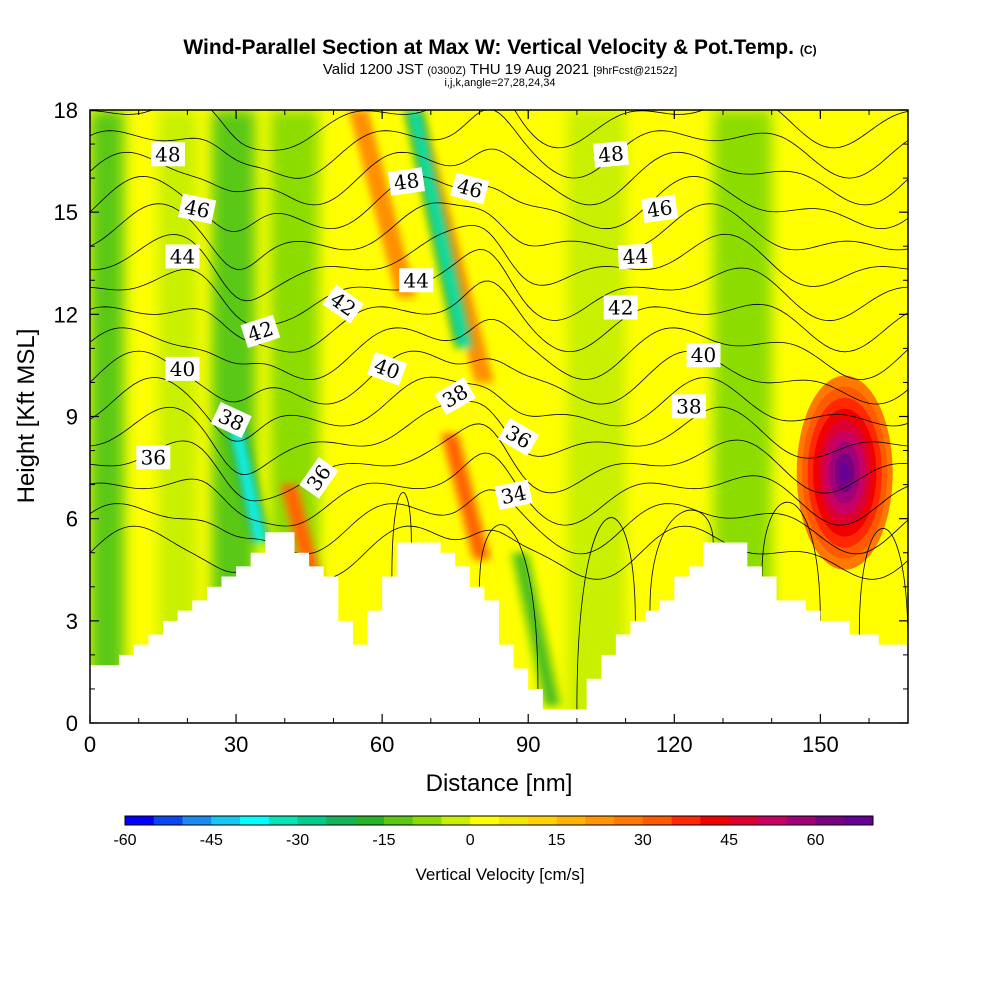 This screenshot has height=1000, width=1000. What do you see at coordinates (382, 204) in the screenshot?
I see `updraft-core` at bounding box center [382, 204].